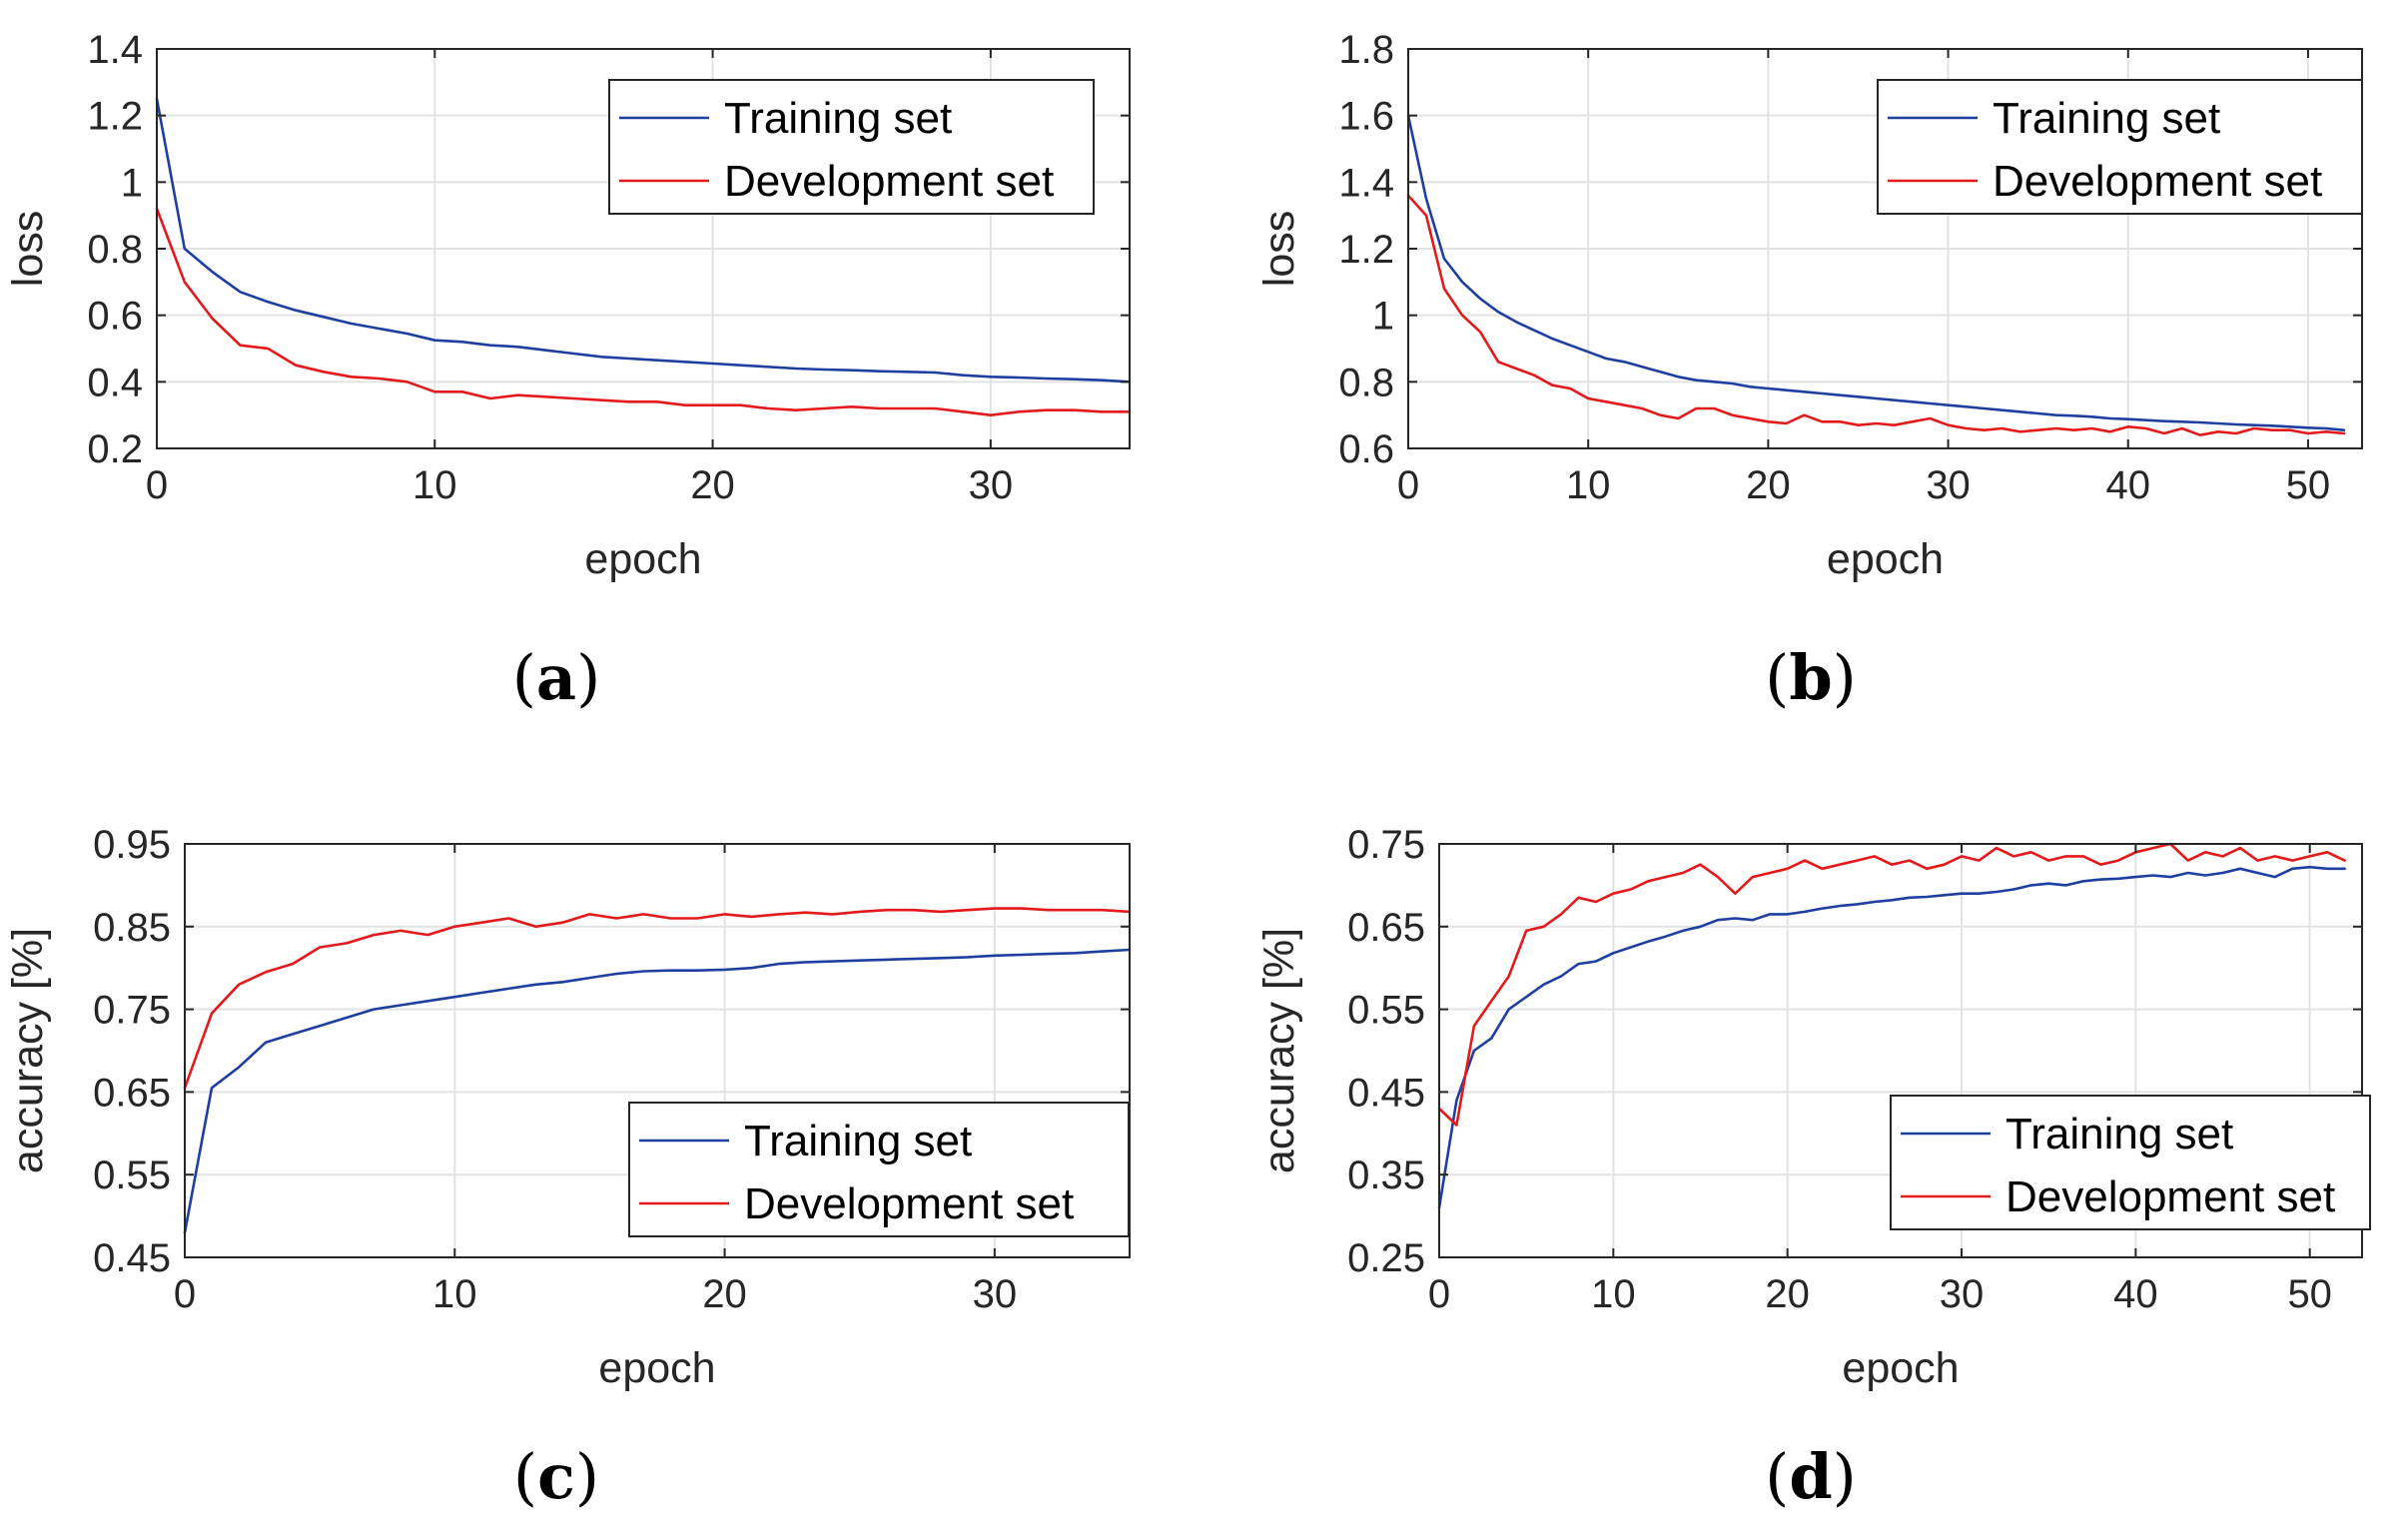 The image size is (2408, 1537). Describe the element at coordinates (556, 1476) in the screenshot. I see `panel-label: (c)` at that location.